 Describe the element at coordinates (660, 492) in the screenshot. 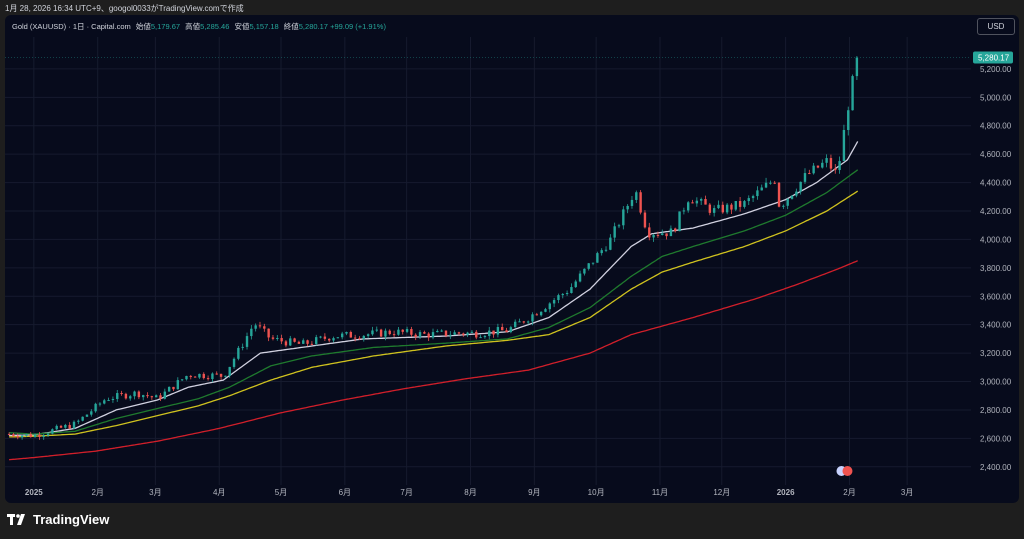

I see `x-axis-tick-label: 11月` at that location.